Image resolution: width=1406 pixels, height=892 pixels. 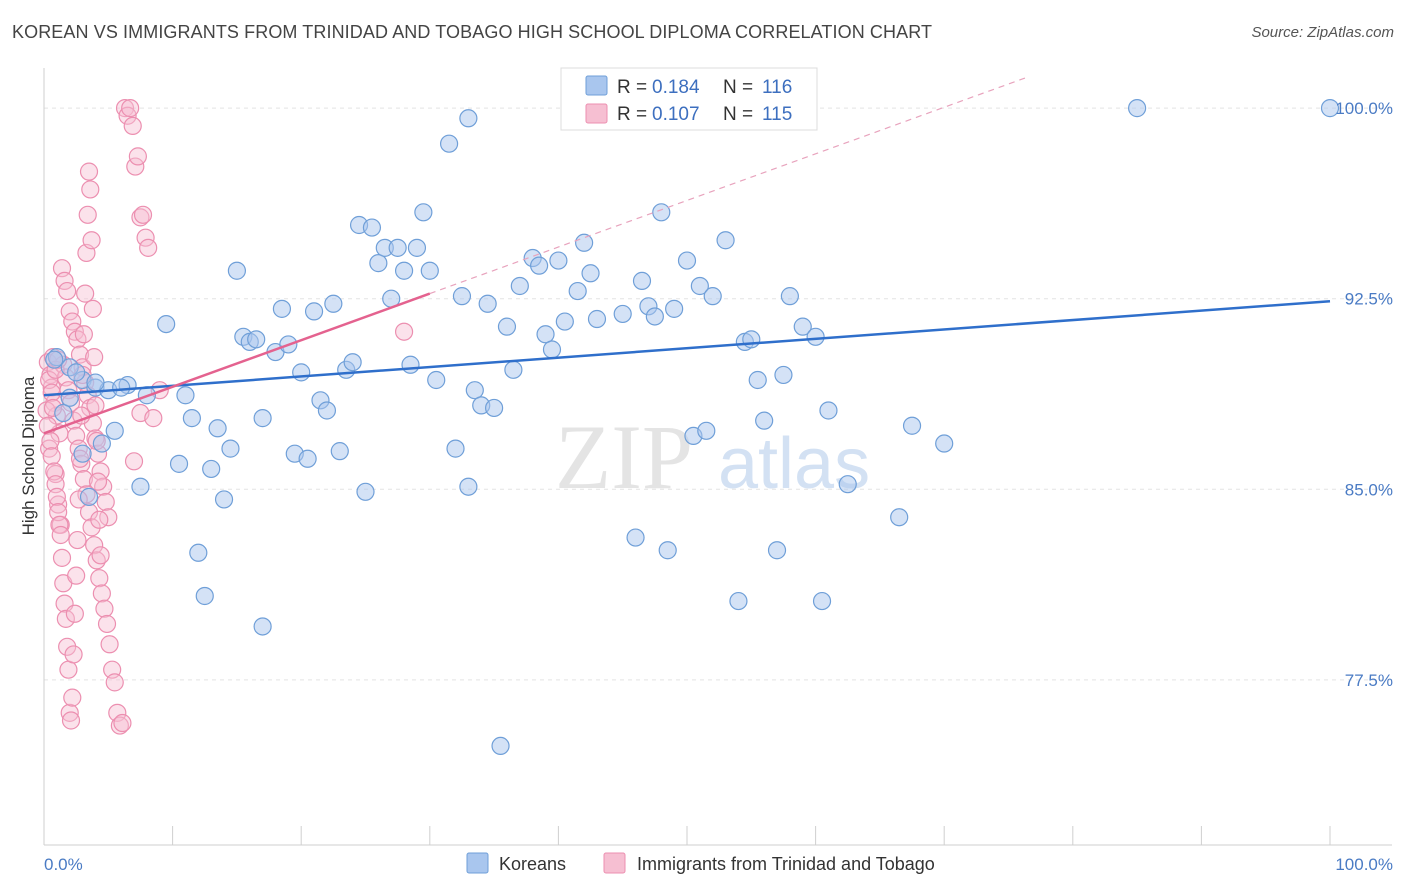 What do you see at coordinates (712, 457) in the screenshot?
I see `watermark: ZIP atlas` at bounding box center [712, 457].